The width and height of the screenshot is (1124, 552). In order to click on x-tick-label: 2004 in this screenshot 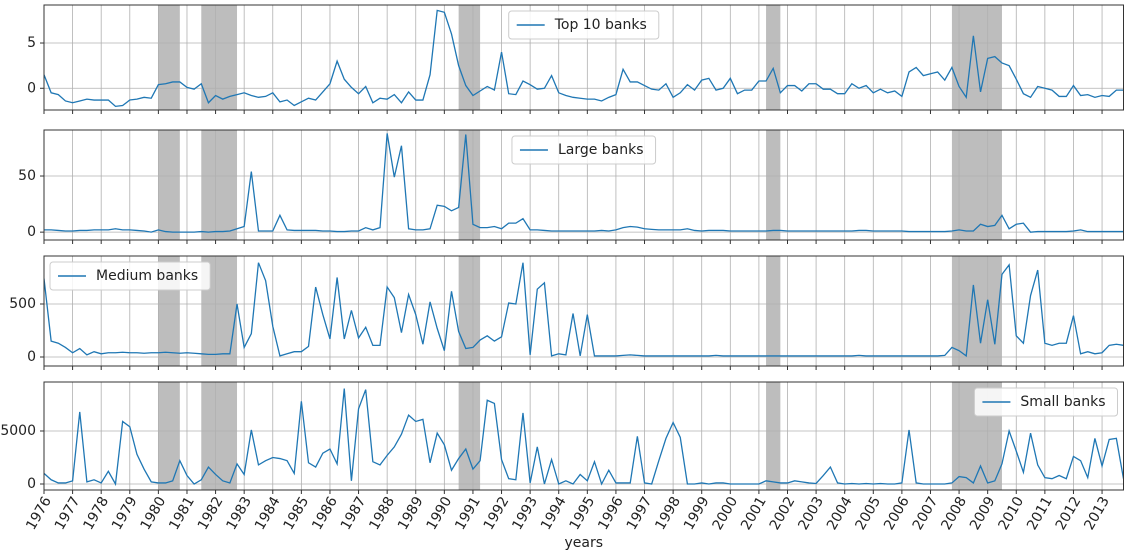, I will do `click(840, 513)`.